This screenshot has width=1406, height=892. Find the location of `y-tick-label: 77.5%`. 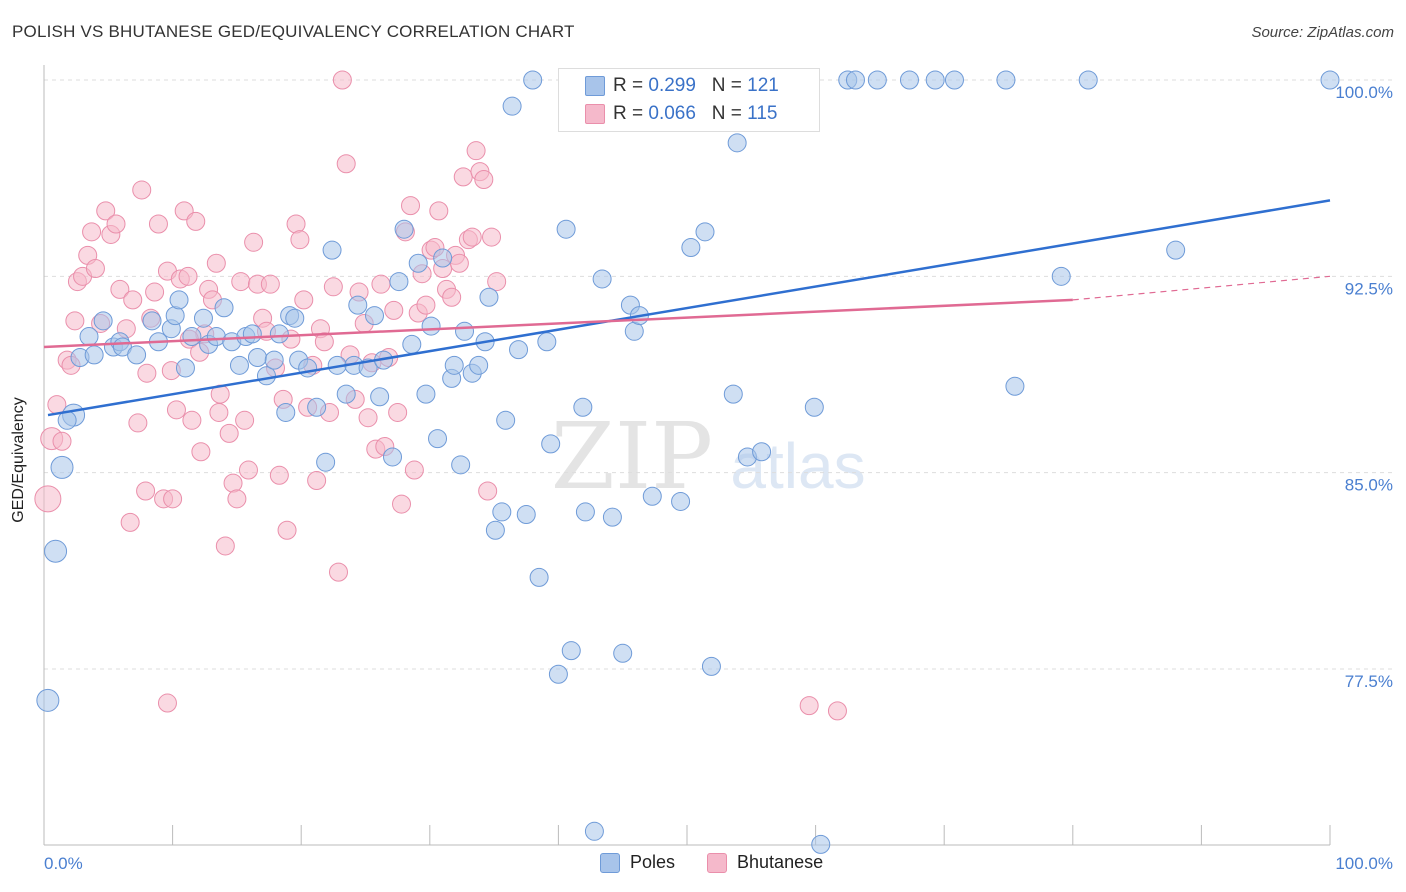

y-tick-label: 77.5% is located at coordinates (1369, 681).